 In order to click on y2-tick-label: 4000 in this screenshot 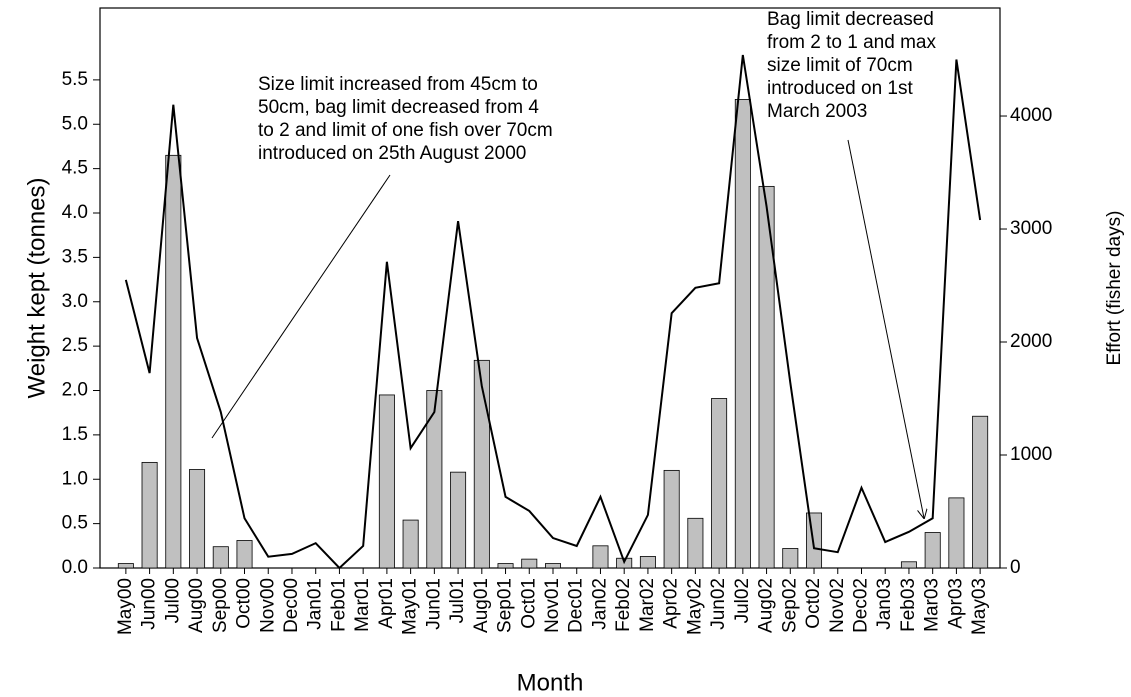, I will do `click(1031, 115)`.